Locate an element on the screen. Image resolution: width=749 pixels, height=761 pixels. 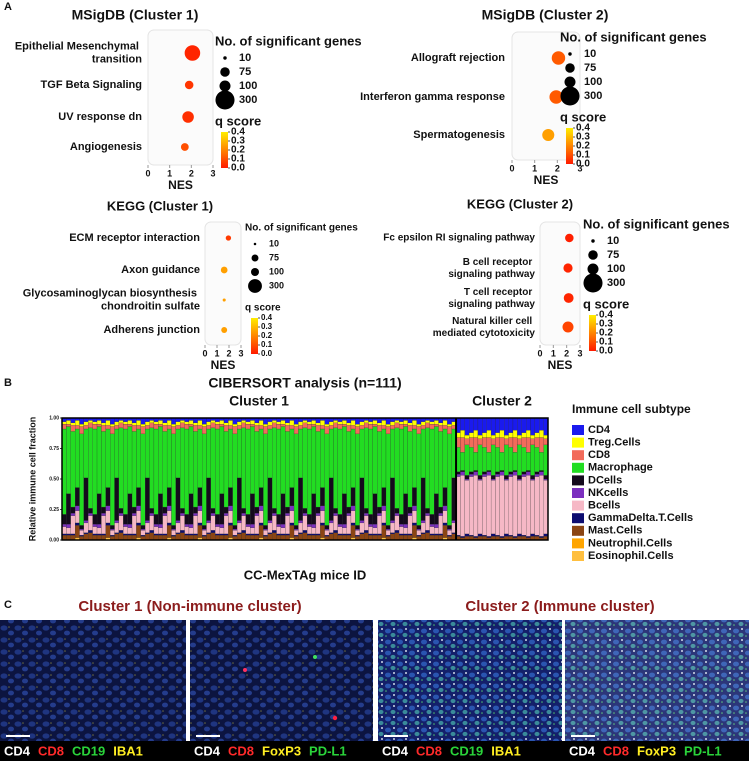
color-tick-label: 0.3 is located at coordinates (606, 324).